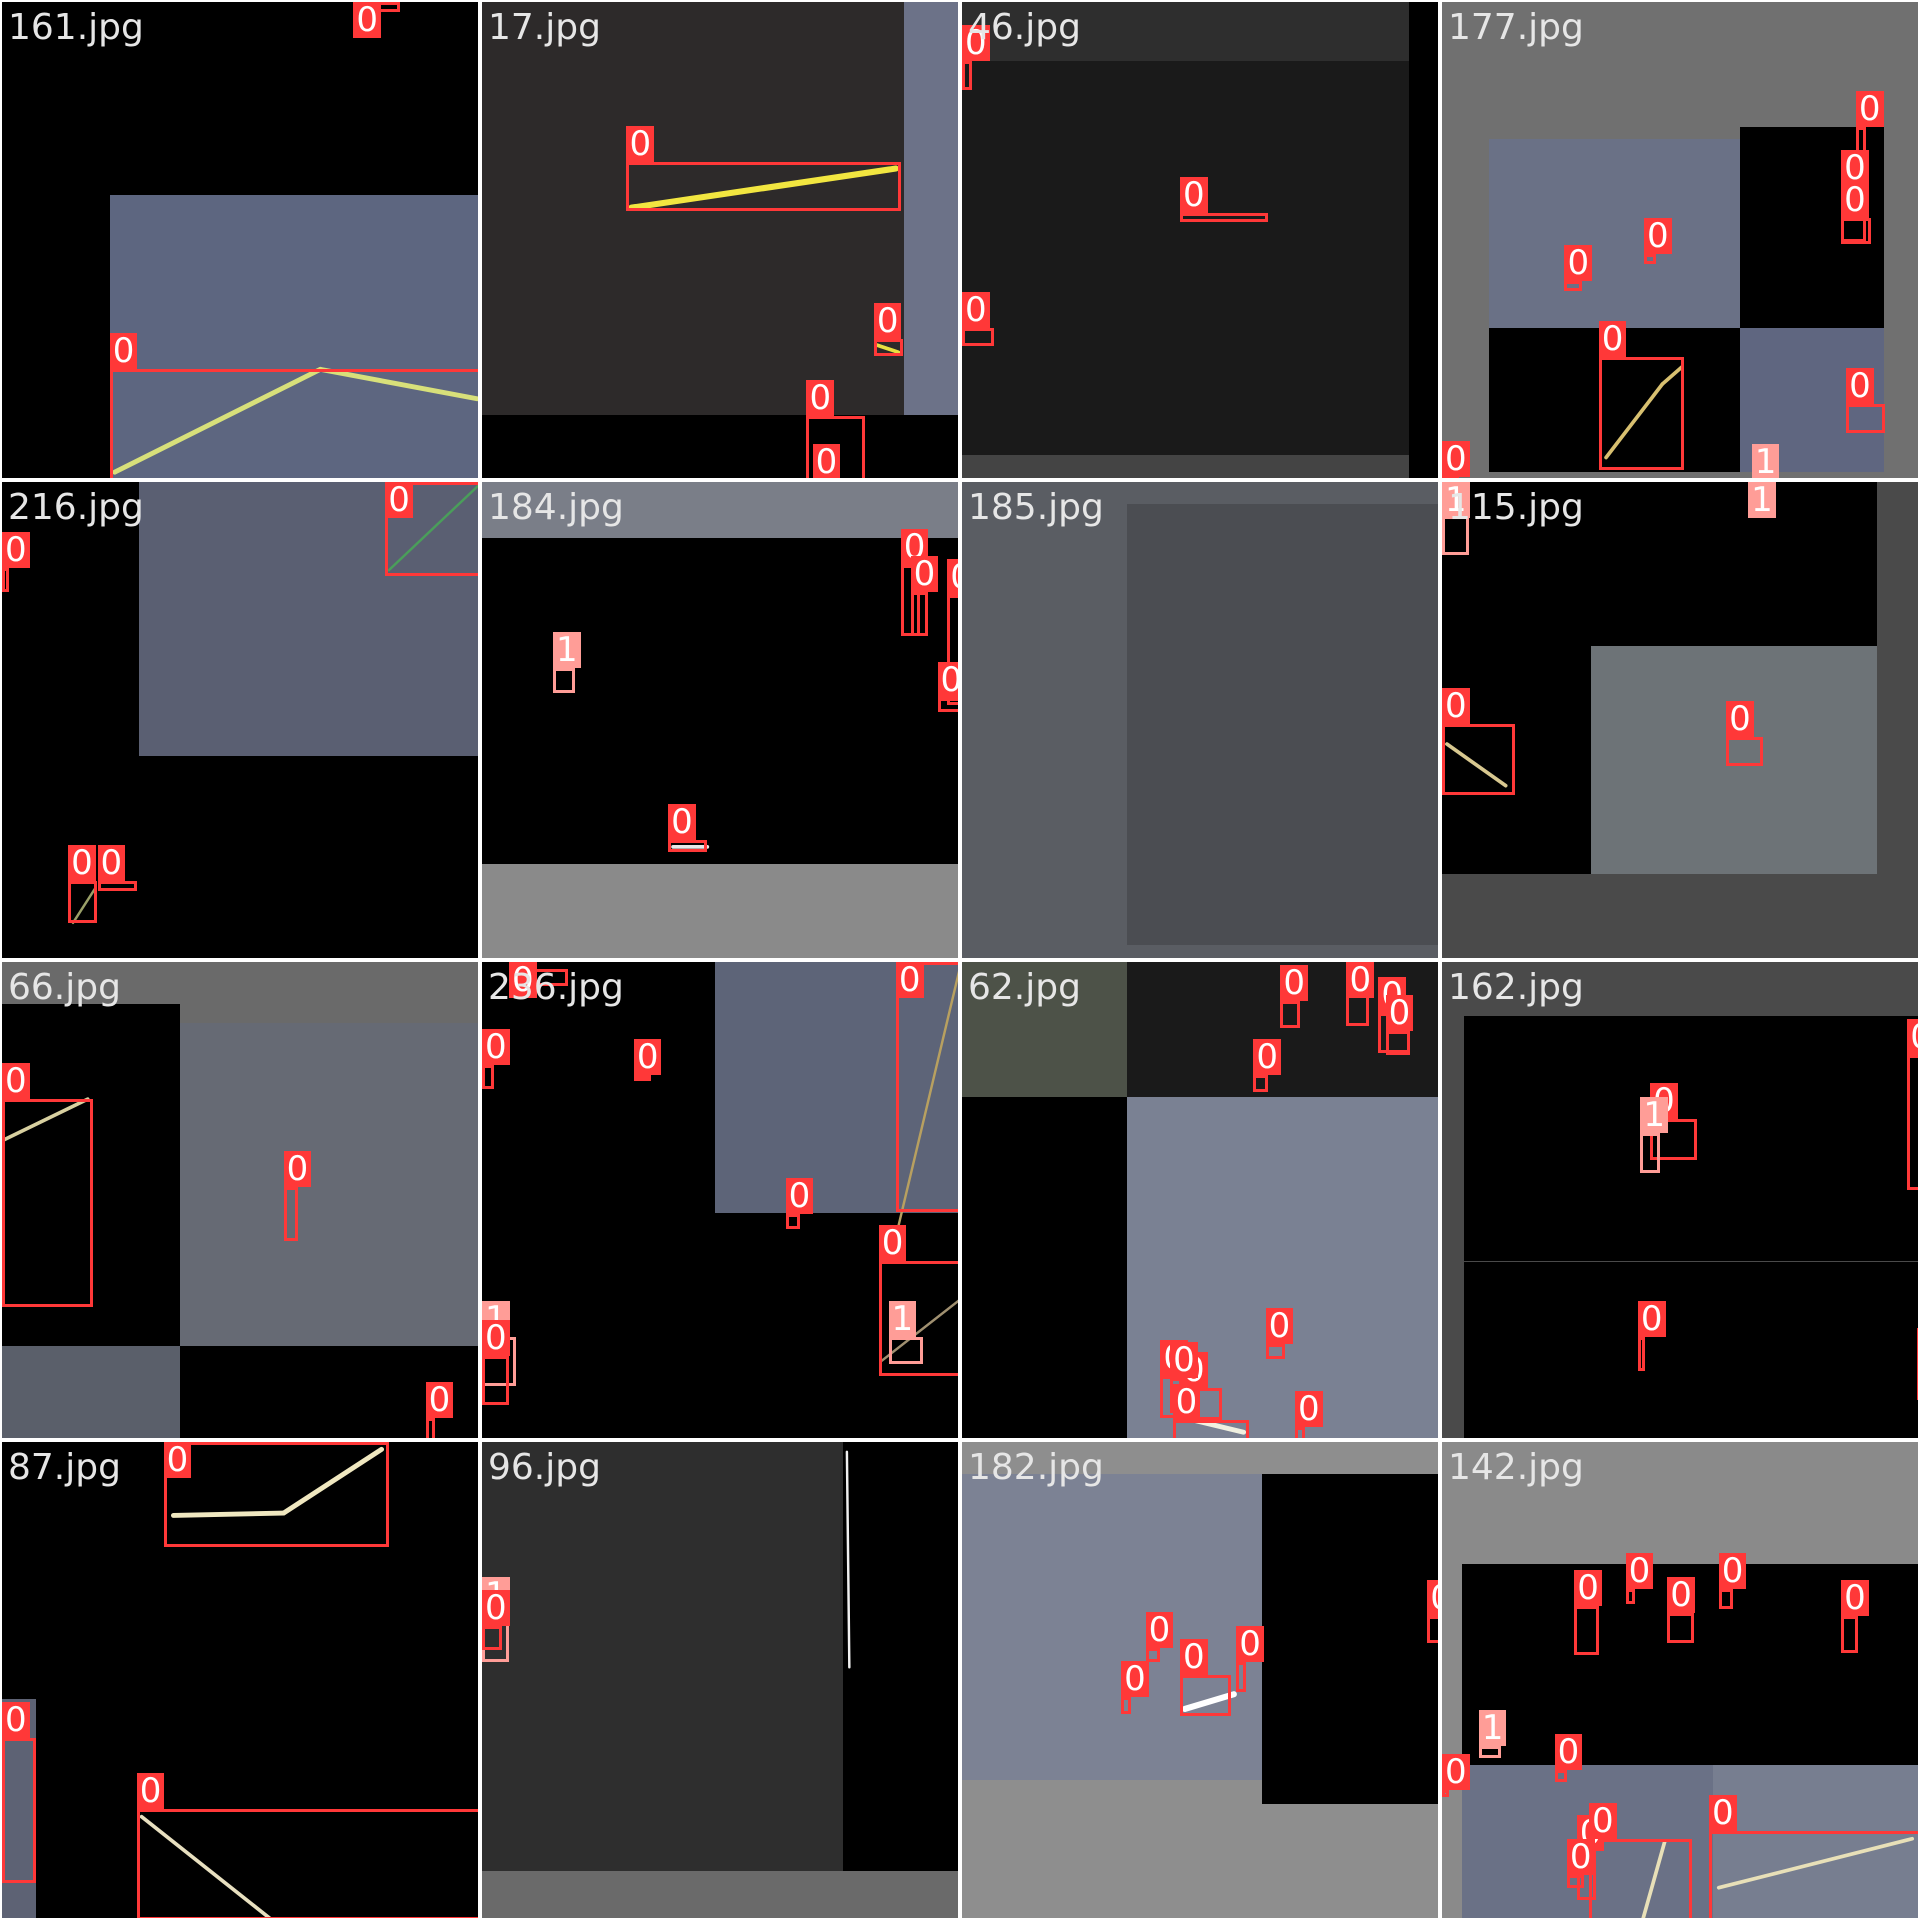 This screenshot has height=1920, width=1920. What do you see at coordinates (240, 1680) in the screenshot?
I see `mosaic-tile: 0 0 0 87.jpg` at bounding box center [240, 1680].